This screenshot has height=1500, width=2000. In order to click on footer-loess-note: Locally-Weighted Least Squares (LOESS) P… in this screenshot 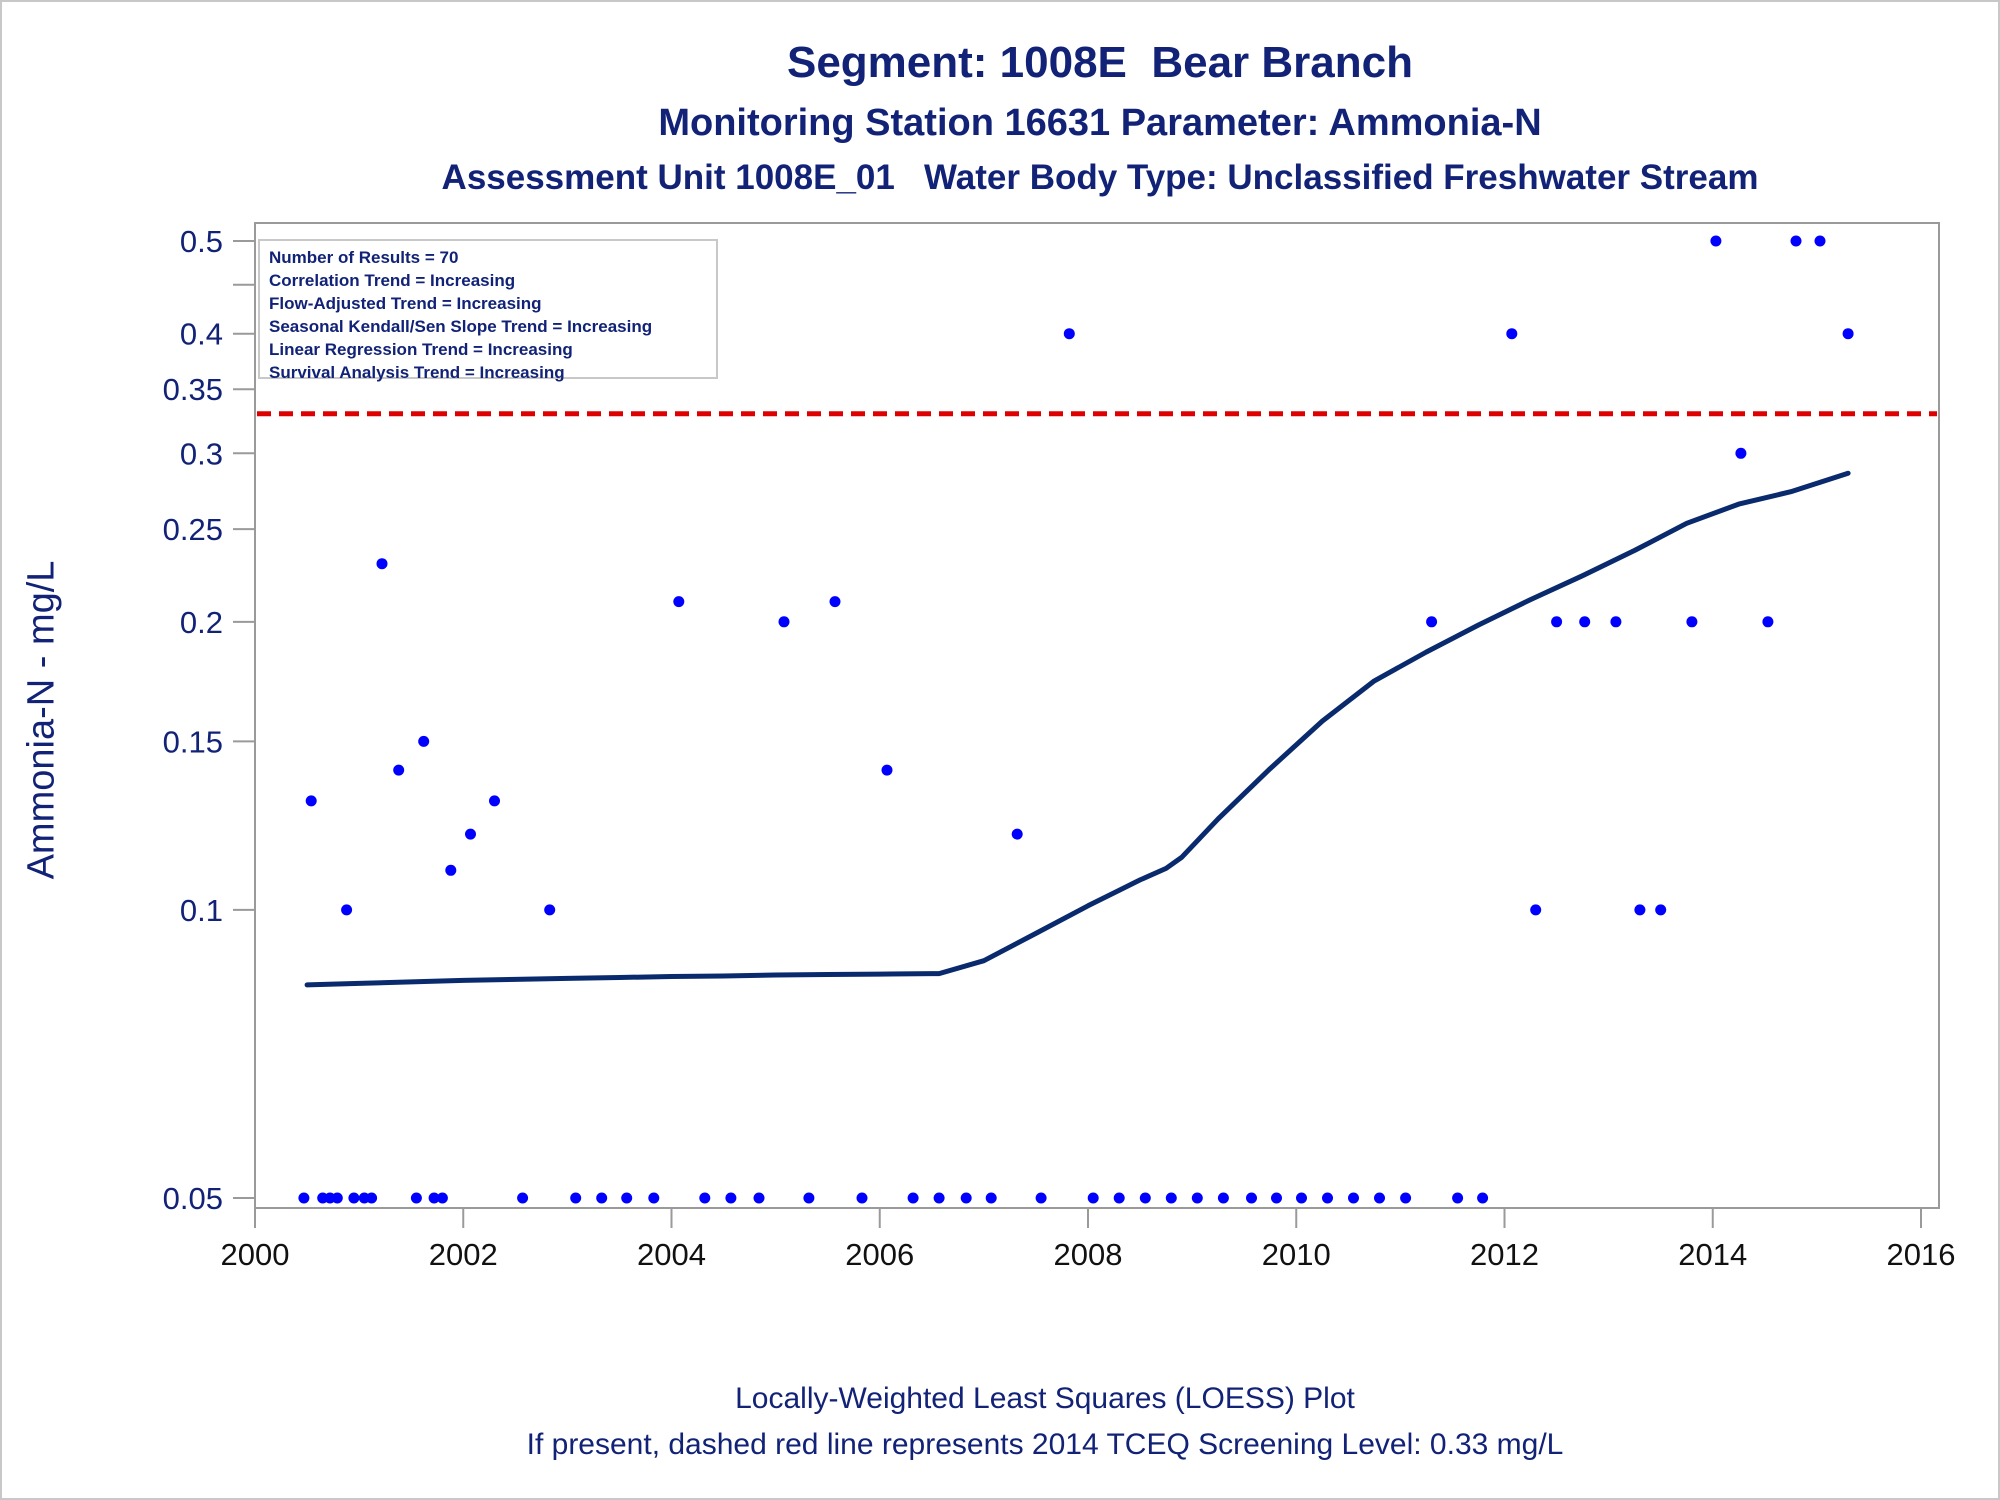, I will do `click(1045, 1398)`.